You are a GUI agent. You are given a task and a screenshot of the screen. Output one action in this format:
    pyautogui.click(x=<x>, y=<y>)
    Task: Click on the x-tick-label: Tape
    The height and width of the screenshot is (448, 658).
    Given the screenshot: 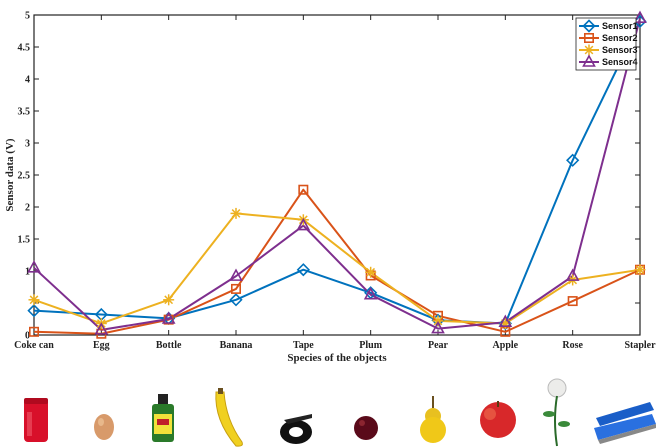 What is the action you would take?
    pyautogui.click(x=303, y=345)
    